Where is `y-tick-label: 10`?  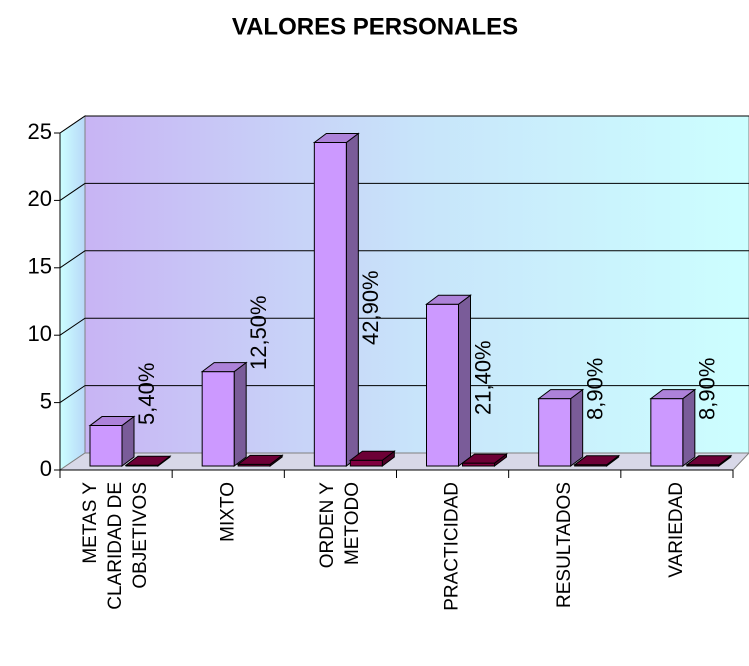 y-tick-label: 10 is located at coordinates (40, 333).